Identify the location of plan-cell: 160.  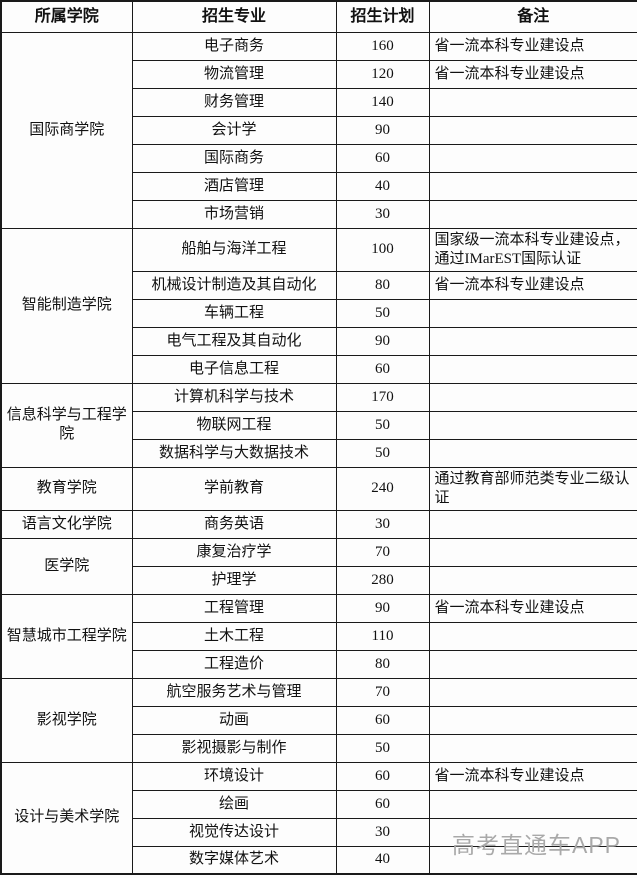
(382, 46).